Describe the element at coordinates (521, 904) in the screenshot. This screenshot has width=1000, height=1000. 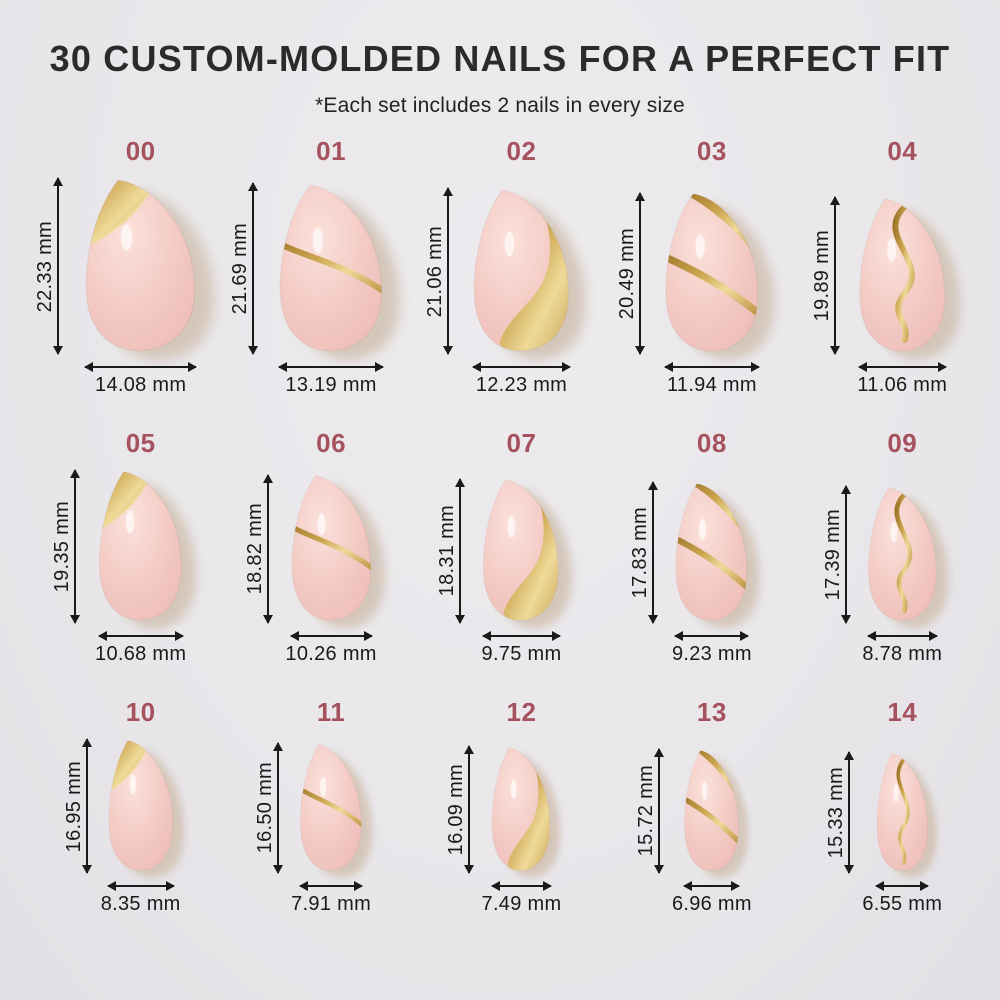
I see `width-label: 7.49 mm` at that location.